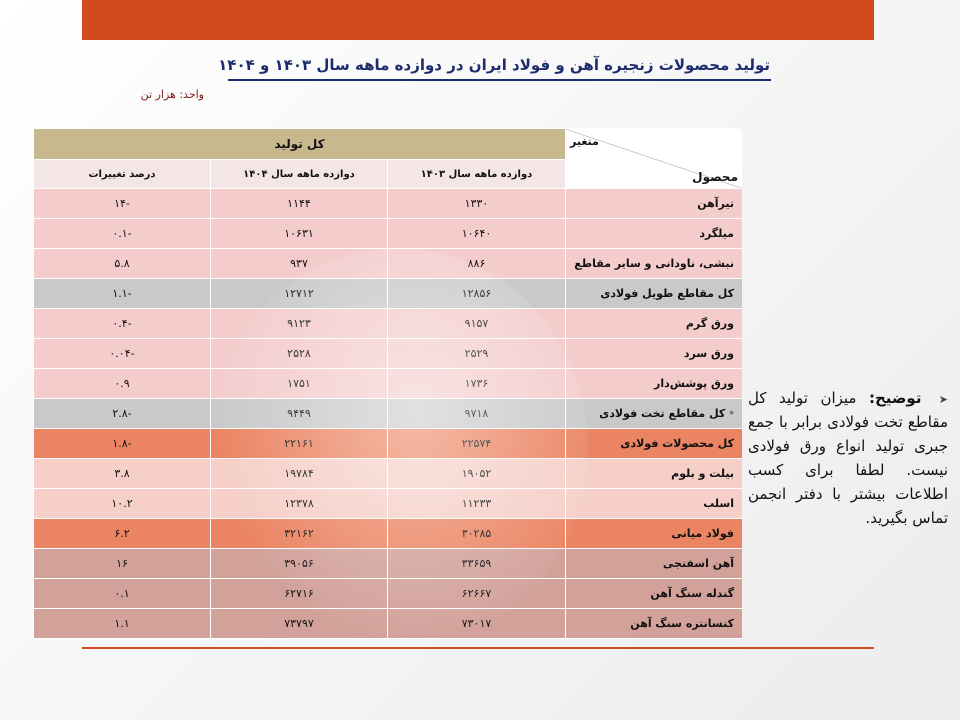 The height and width of the screenshot is (720, 960). What do you see at coordinates (708, 353) in the screenshot?
I see `product-name: ورق سرد` at bounding box center [708, 353].